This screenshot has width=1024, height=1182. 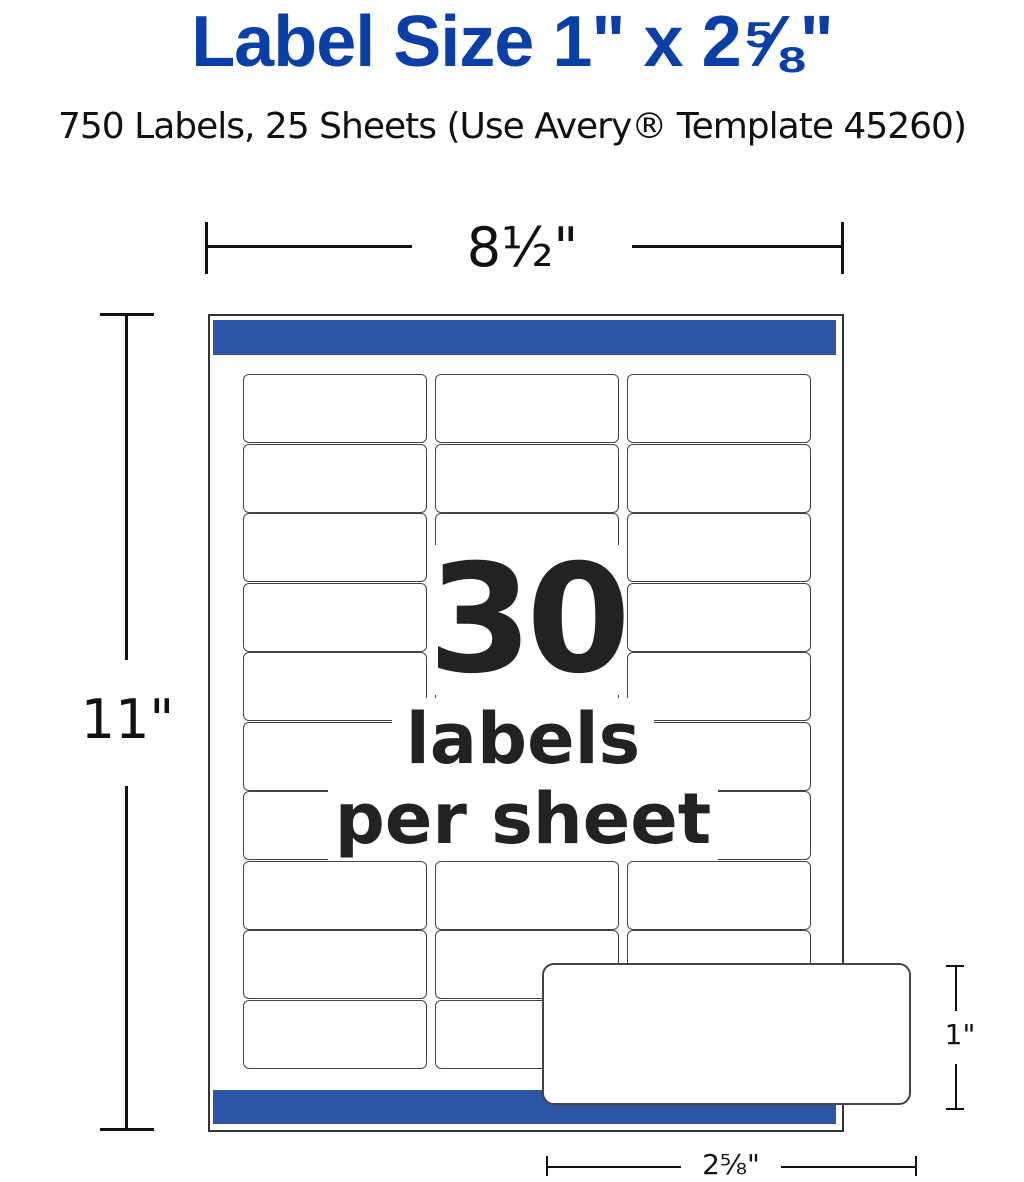 What do you see at coordinates (960, 1034) in the screenshot?
I see `label-height-text: 1"` at bounding box center [960, 1034].